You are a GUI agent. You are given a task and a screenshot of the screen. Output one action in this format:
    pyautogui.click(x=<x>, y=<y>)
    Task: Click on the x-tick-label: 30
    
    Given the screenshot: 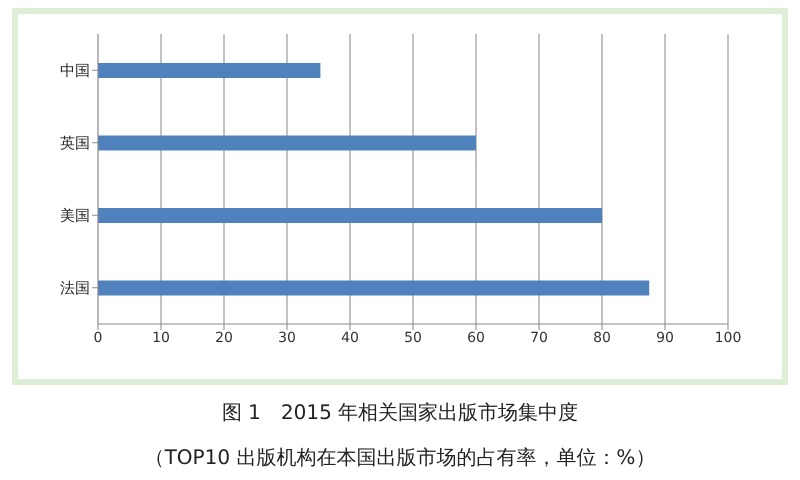 What is the action you would take?
    pyautogui.click(x=287, y=338)
    